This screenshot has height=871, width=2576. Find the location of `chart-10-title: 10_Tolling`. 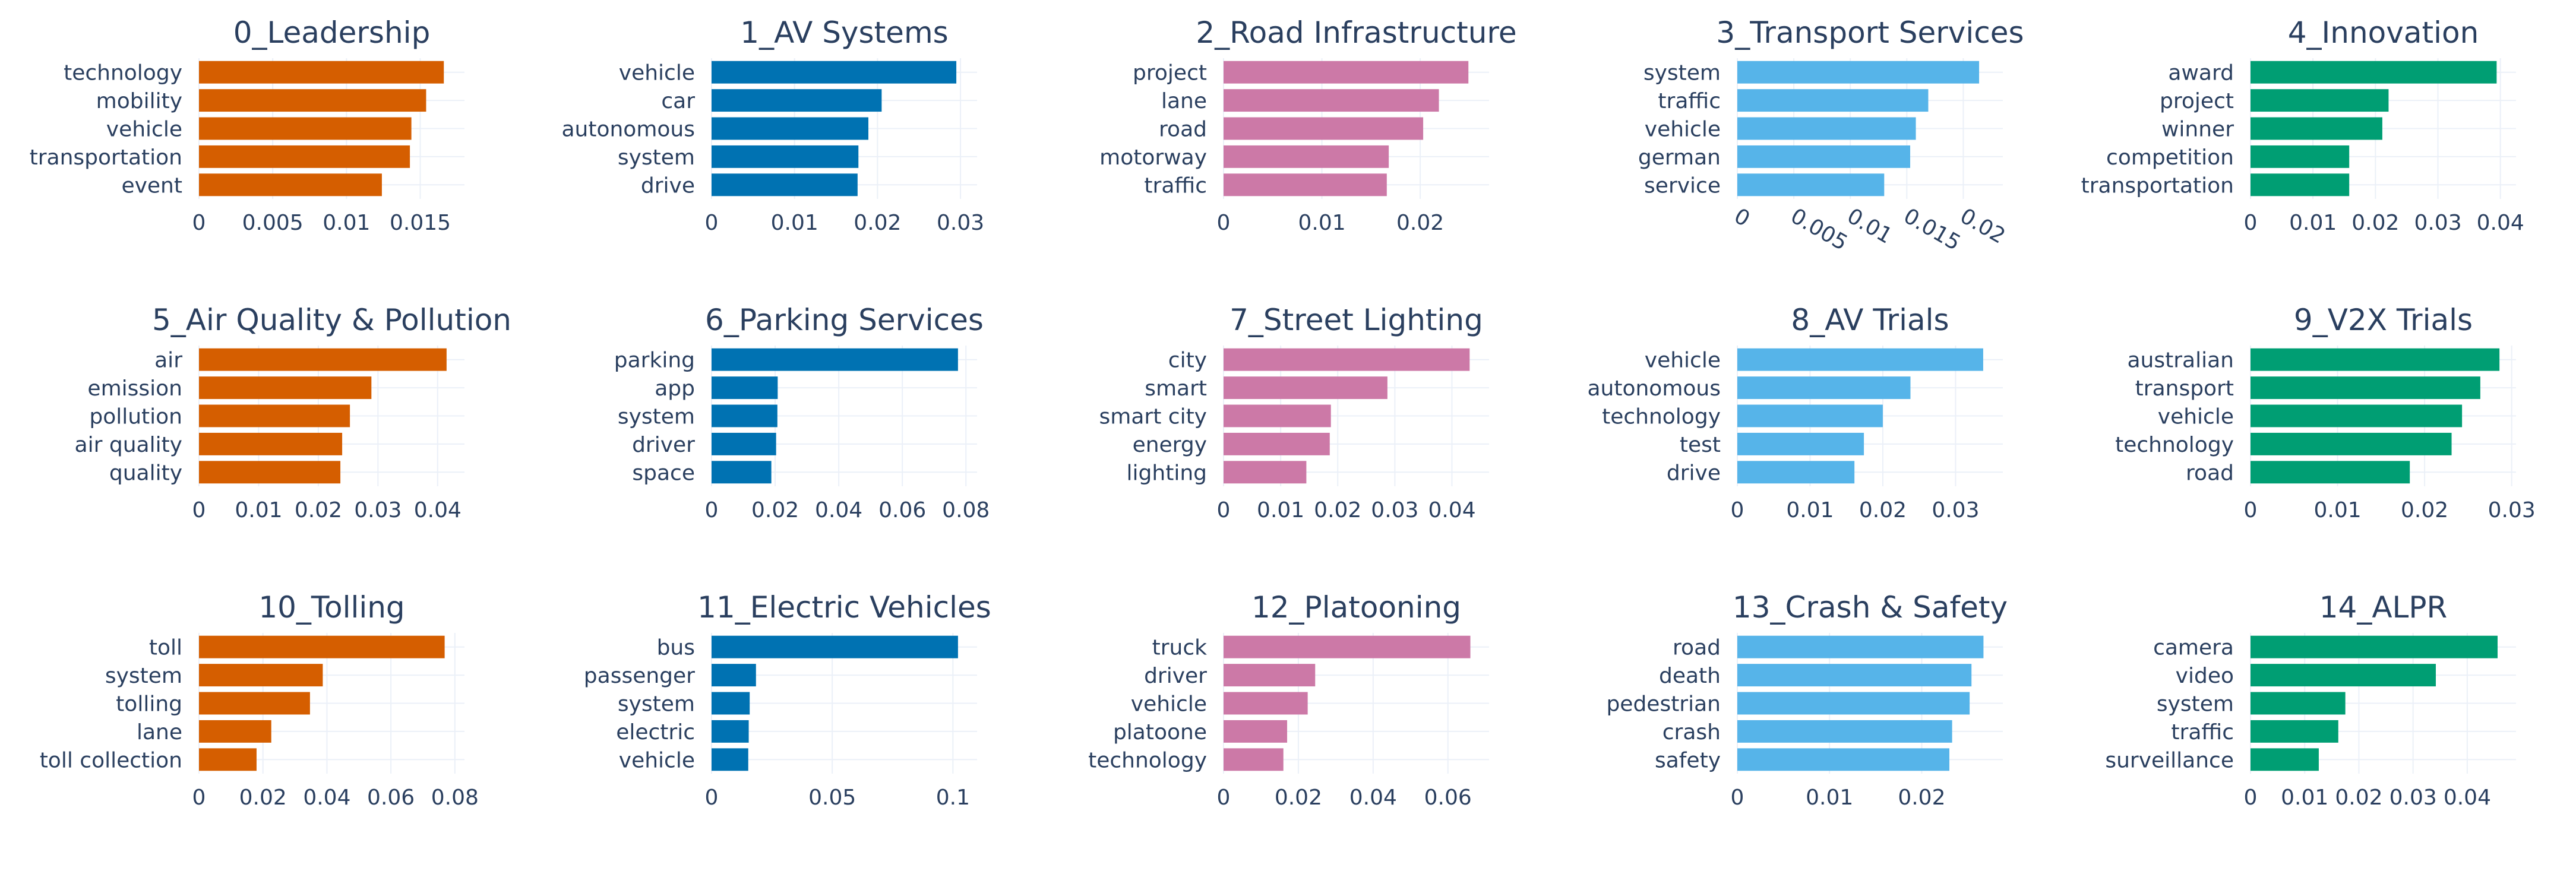

chart-10-title: 10_Tolling is located at coordinates (331, 607).